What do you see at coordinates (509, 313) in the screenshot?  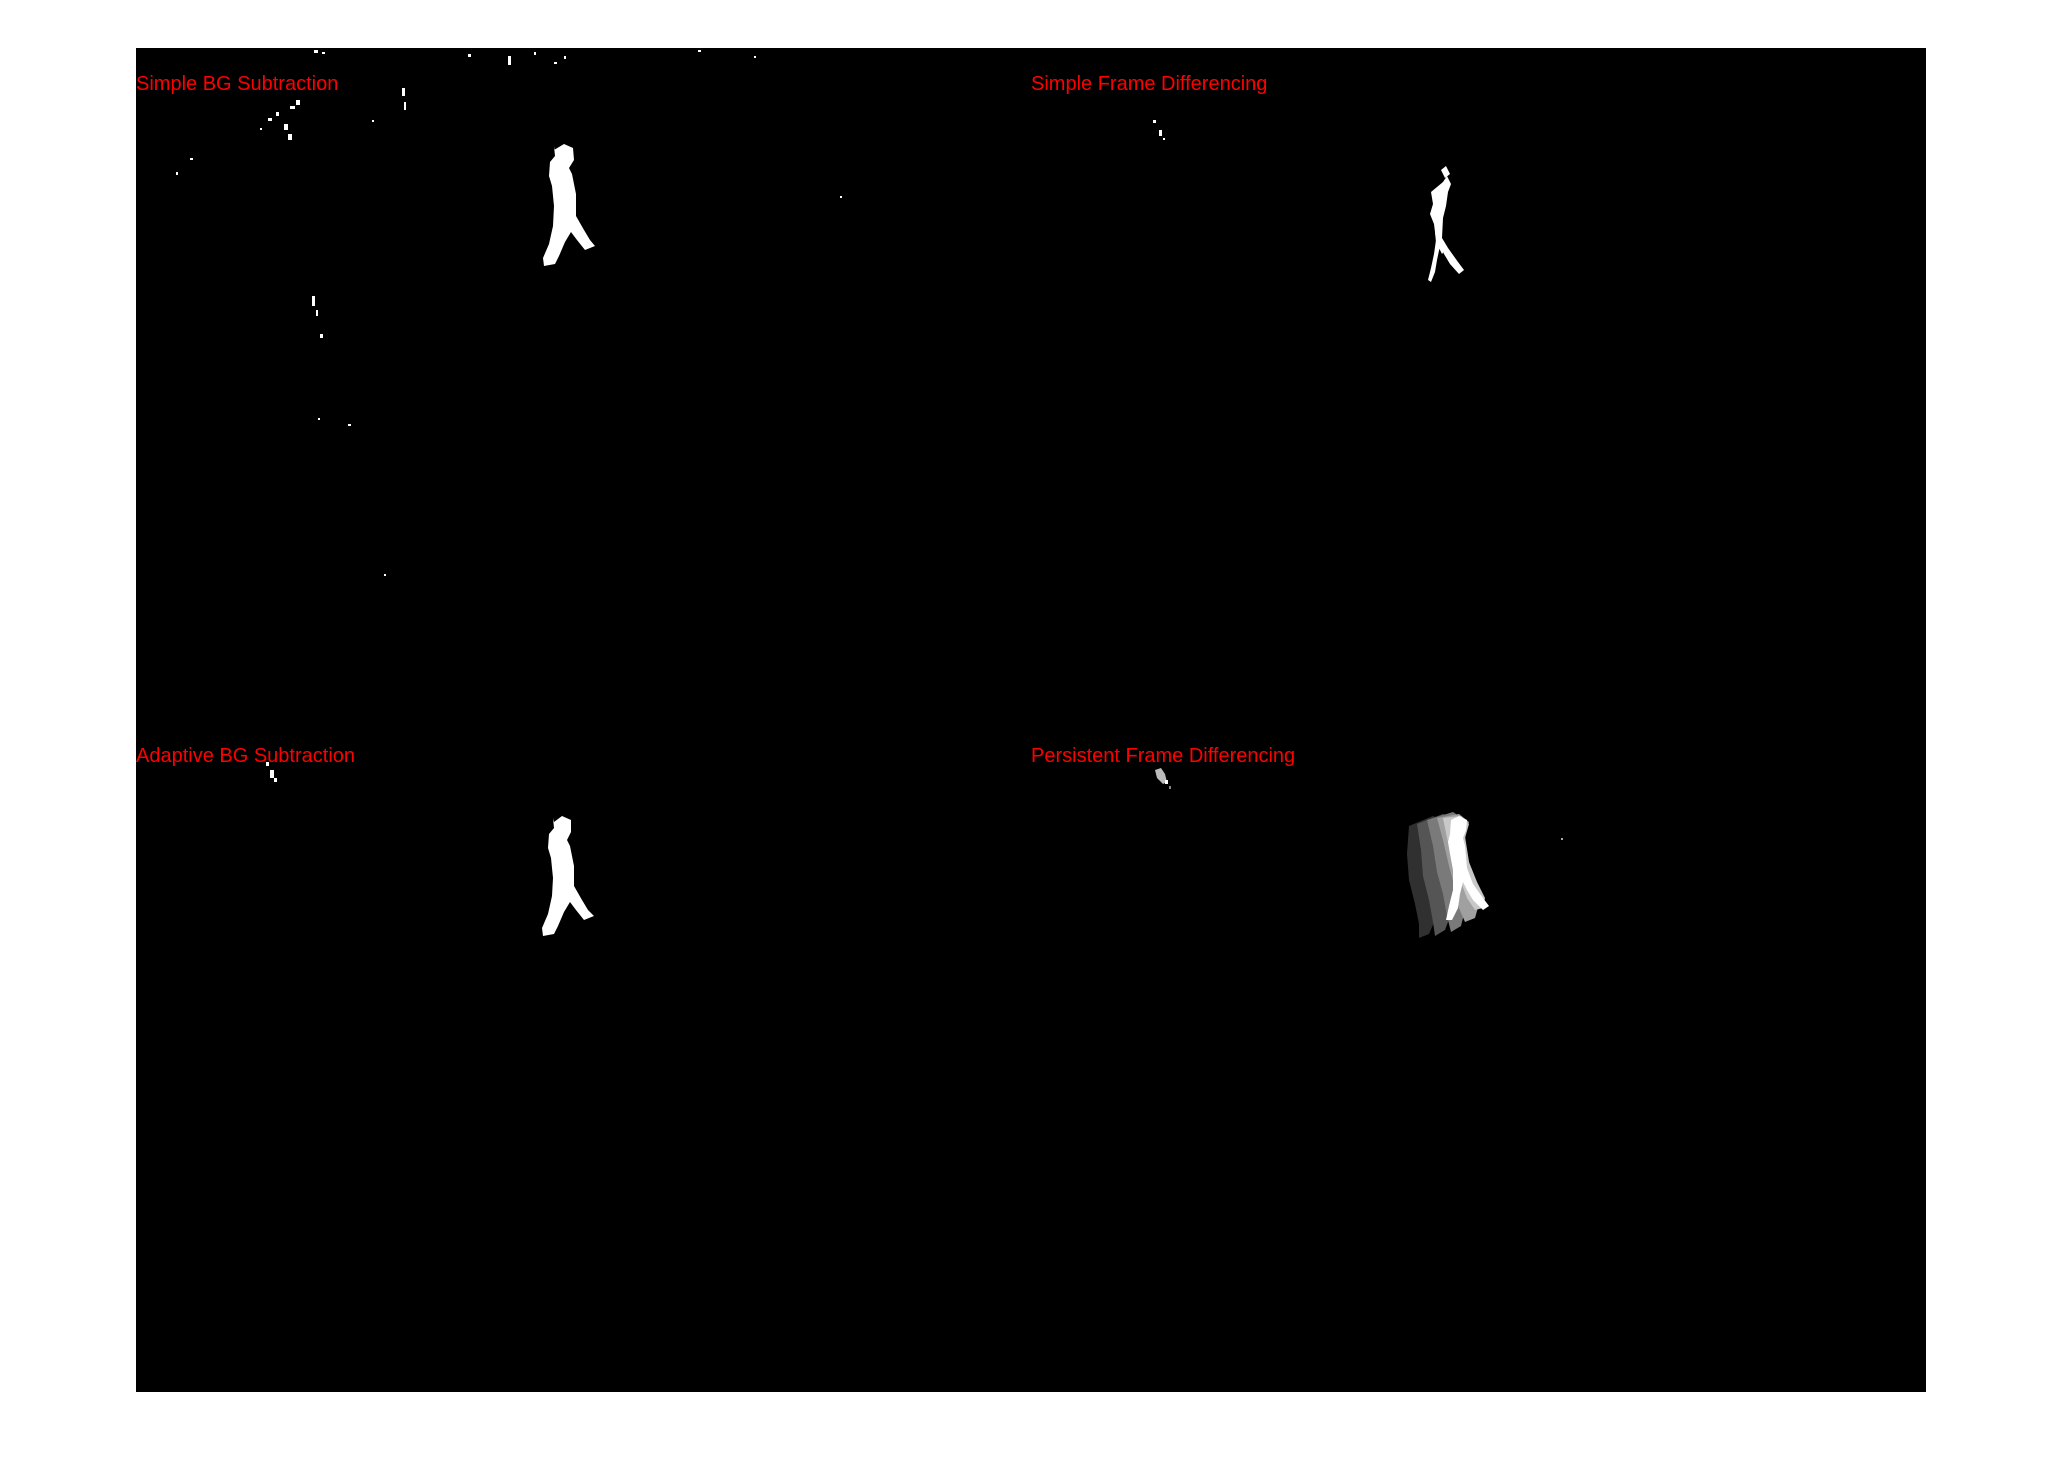 I see `mask-simple-bg-subtraction` at bounding box center [509, 313].